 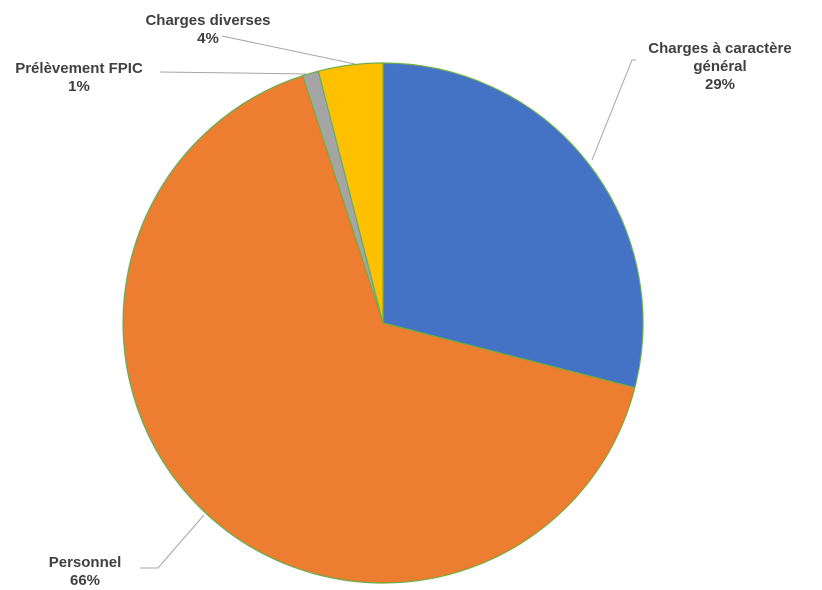 I want to click on label-charges-caractere-general: Charges à caractère général 29%, so click(x=720, y=66).